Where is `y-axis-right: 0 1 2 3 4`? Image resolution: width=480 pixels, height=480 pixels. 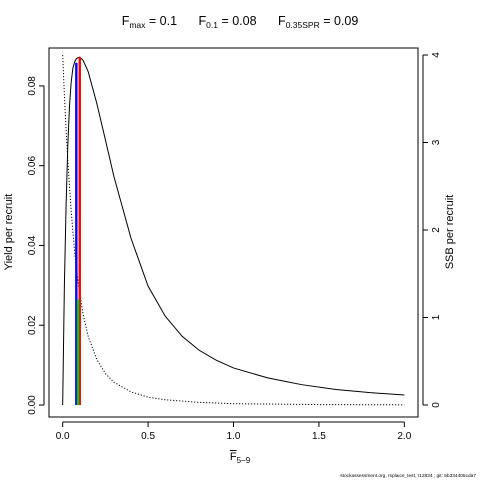
y-axis-right: 0 1 2 3 4 is located at coordinates (432, 230).